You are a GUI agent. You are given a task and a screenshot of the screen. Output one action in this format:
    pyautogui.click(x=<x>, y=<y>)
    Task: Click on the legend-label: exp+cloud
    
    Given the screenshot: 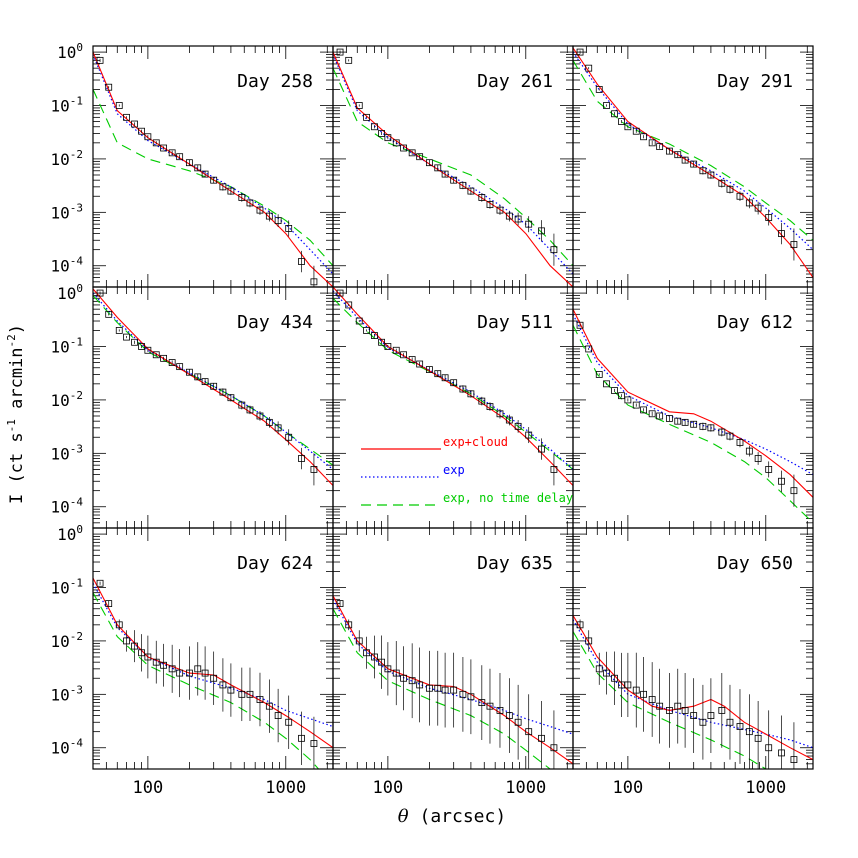 What is the action you would take?
    pyautogui.click(x=475, y=442)
    